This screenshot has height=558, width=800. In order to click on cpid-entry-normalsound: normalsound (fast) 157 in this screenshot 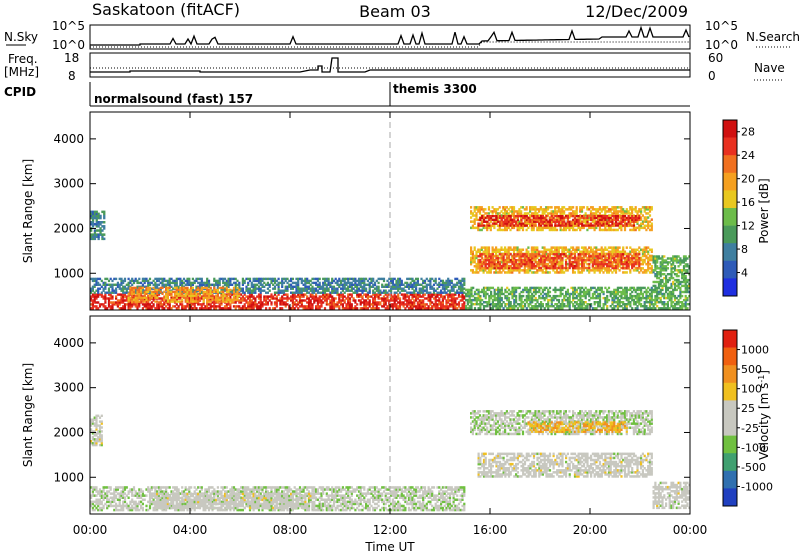, I will do `click(173, 99)`.